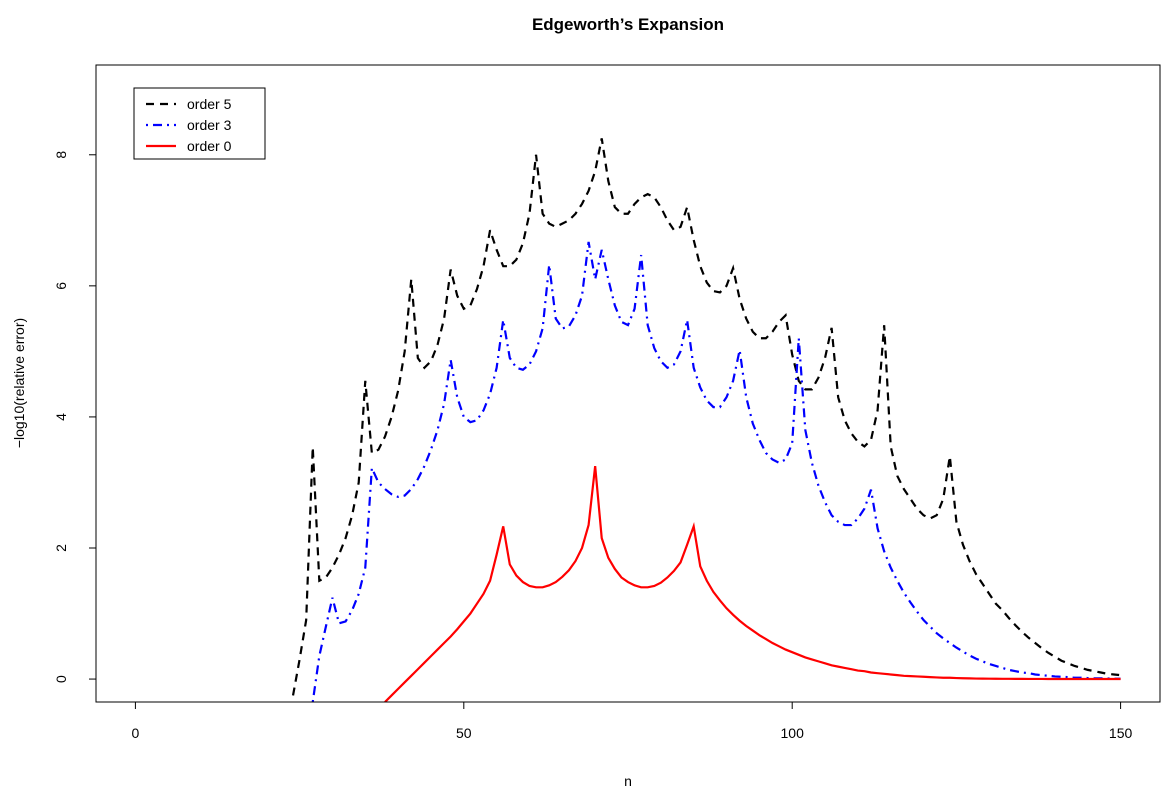 This screenshot has width=1162, height=790. What do you see at coordinates (61, 286) in the screenshot?
I see `y-tick-label: 6` at bounding box center [61, 286].